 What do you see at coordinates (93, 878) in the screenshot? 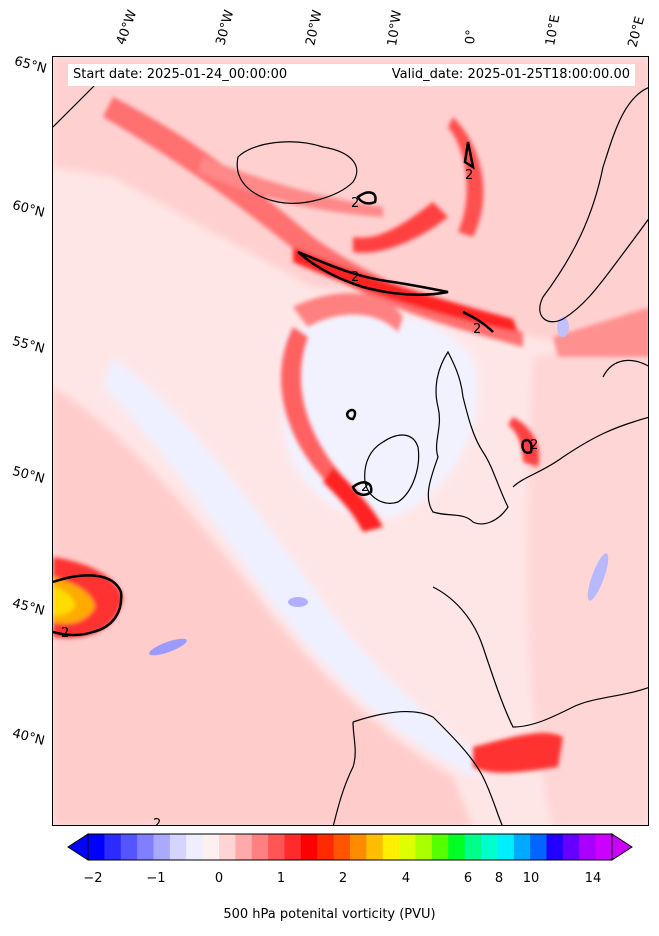
I see `cb-tick: −2` at bounding box center [93, 878].